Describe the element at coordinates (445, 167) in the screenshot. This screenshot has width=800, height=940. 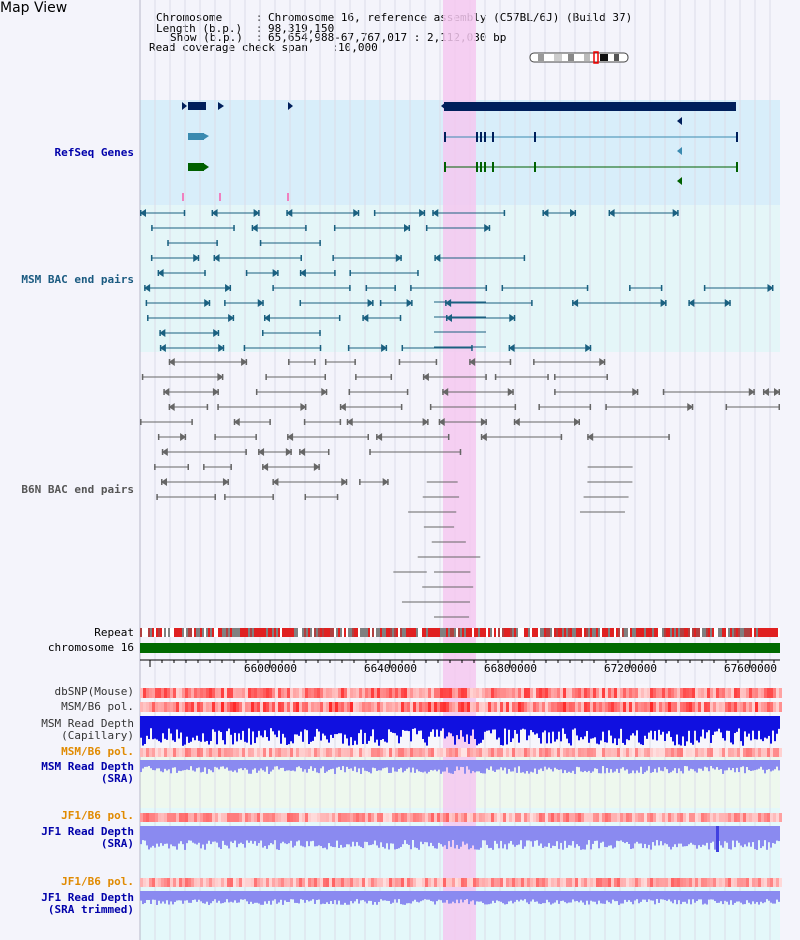
I see `exon` at that location.